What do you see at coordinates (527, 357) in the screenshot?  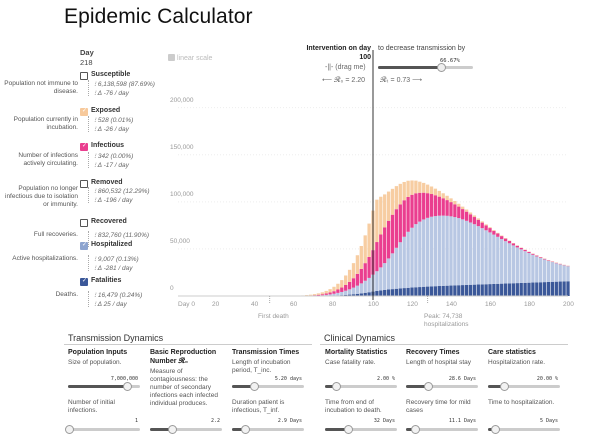 I see `column-care: Care statistics Hospitalization rate.` at bounding box center [527, 357].